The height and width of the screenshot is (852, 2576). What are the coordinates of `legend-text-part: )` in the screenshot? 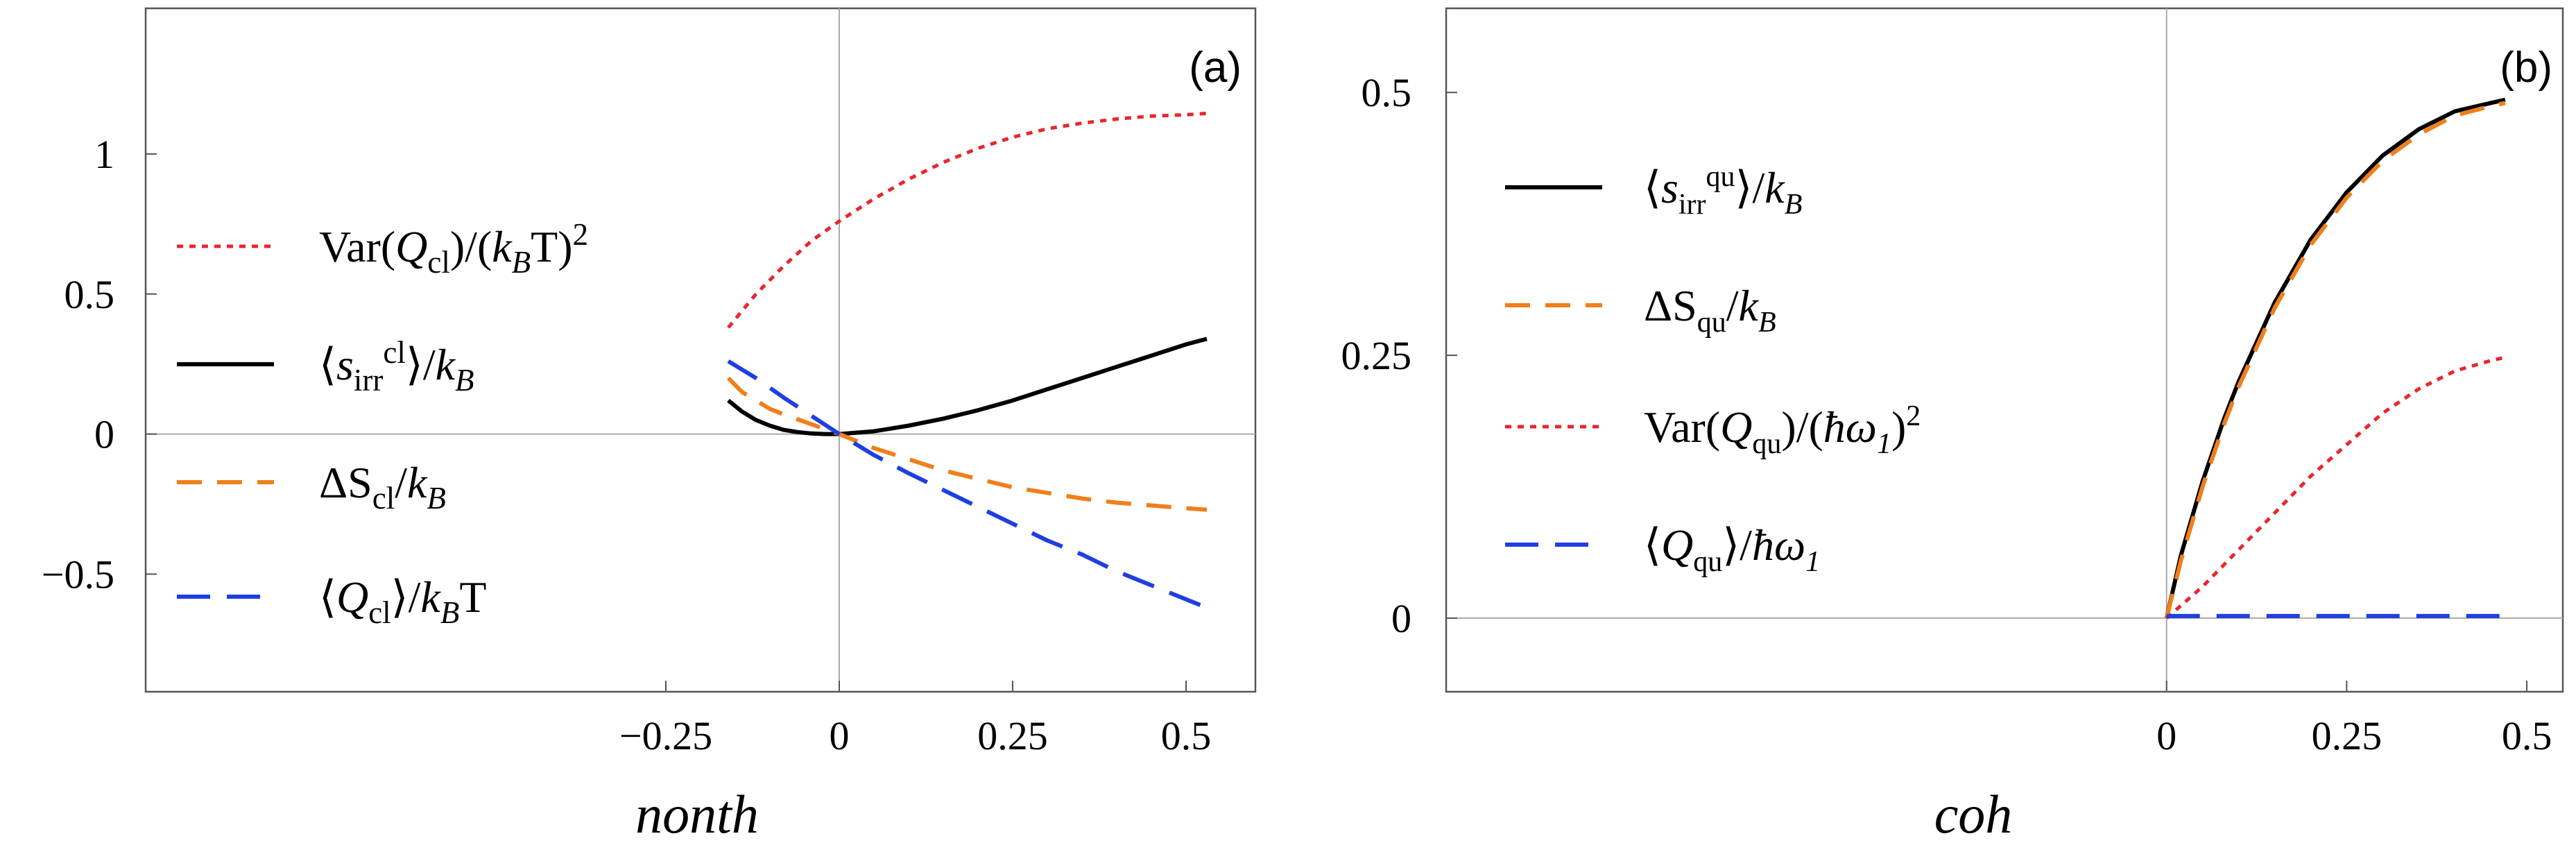 It's located at (1898, 427).